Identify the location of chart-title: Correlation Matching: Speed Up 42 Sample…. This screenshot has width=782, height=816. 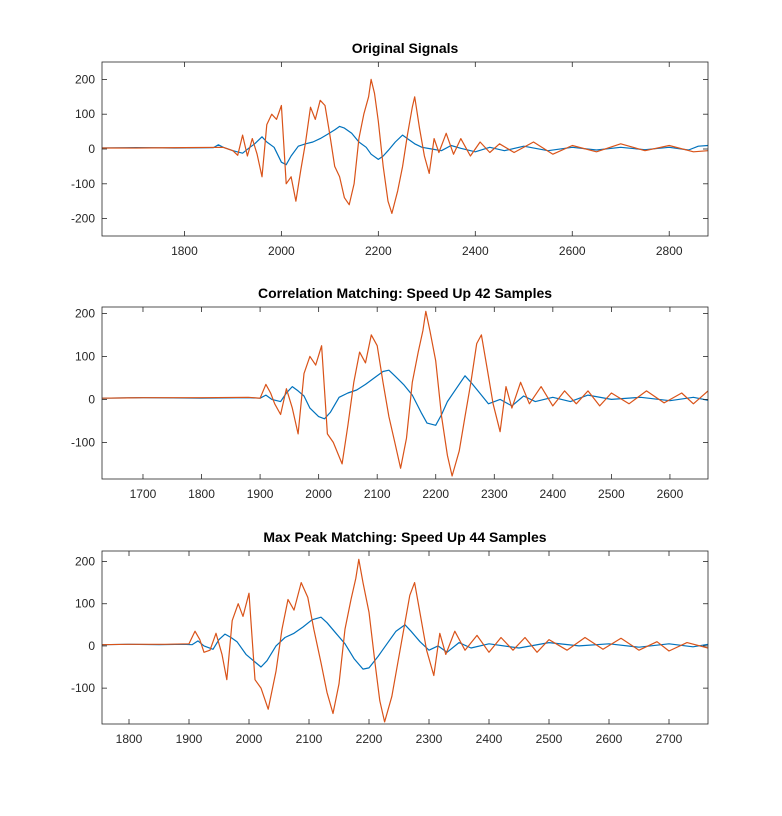
(405, 293).